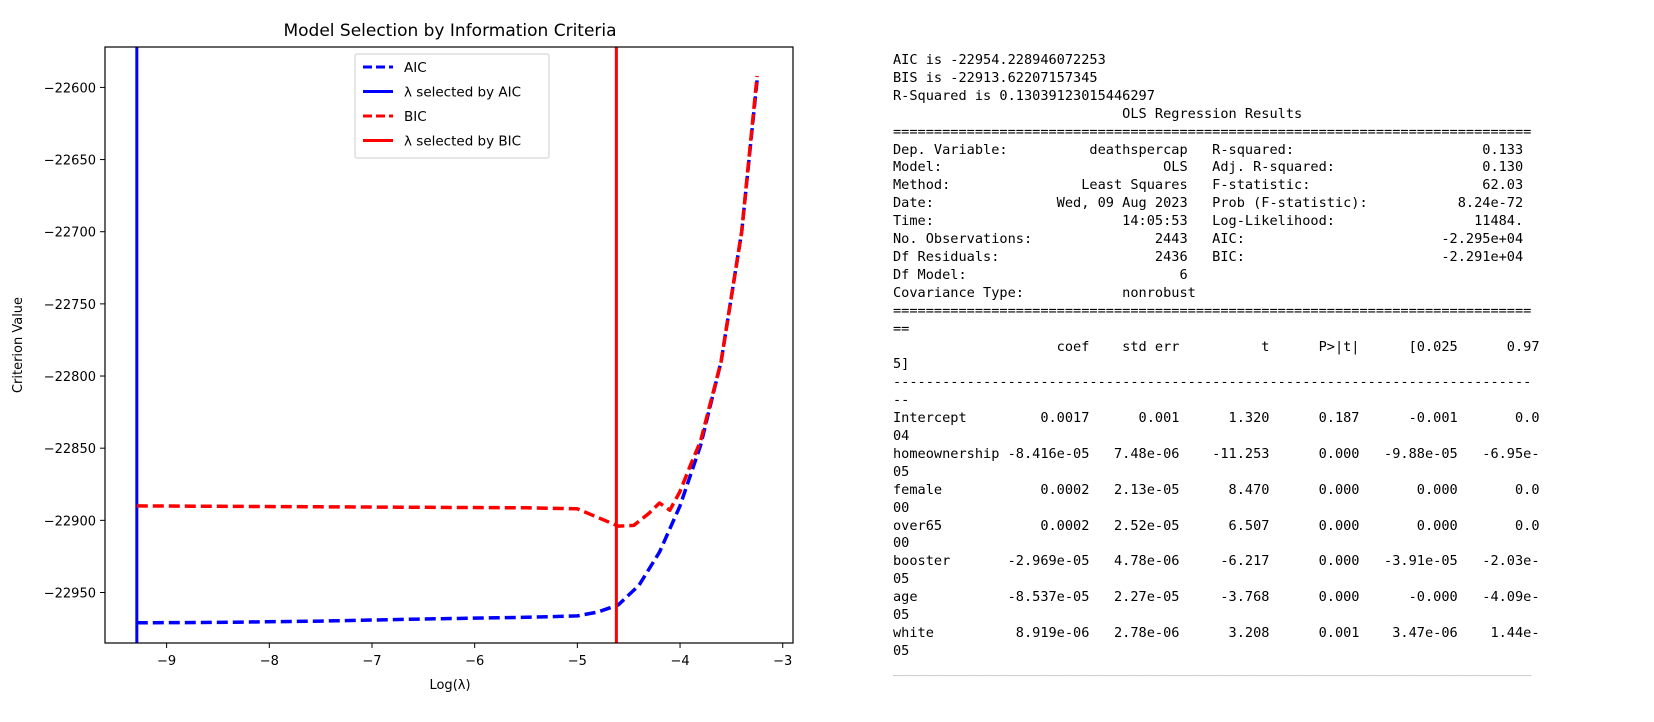  I want to click on y-tick-label: −22650, so click(70, 161).